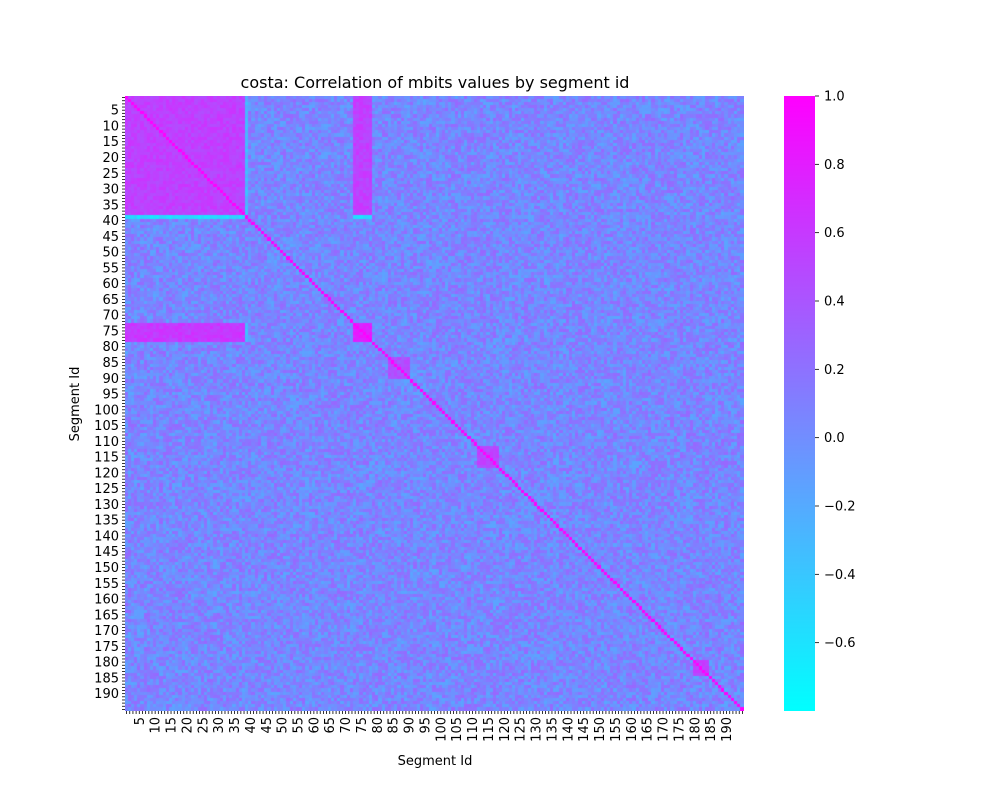 Image resolution: width=1000 pixels, height=800 pixels. Describe the element at coordinates (362, 725) in the screenshot. I see `x-tick-label: 75` at that location.